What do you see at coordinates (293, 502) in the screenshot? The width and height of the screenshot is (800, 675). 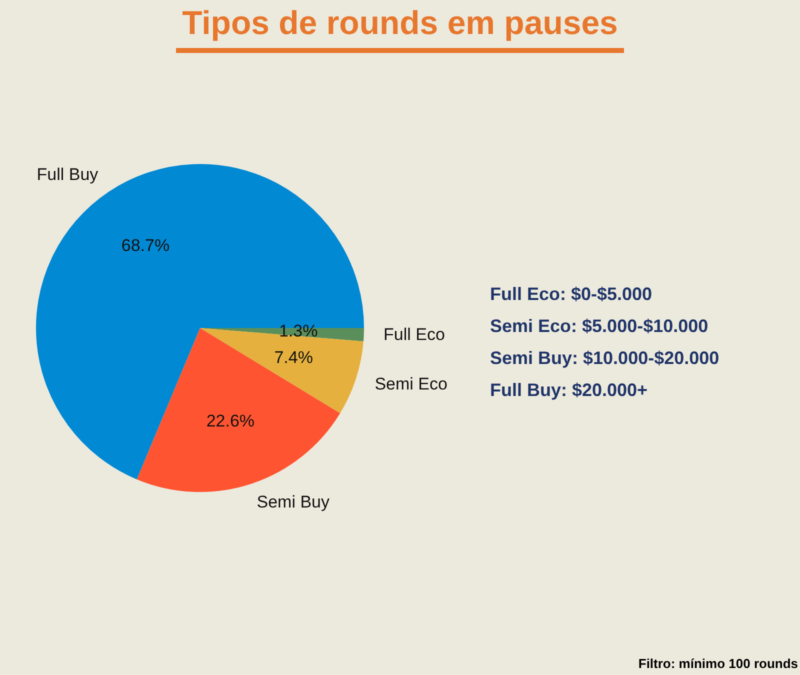 I see `slice-label: Semi Buy` at bounding box center [293, 502].